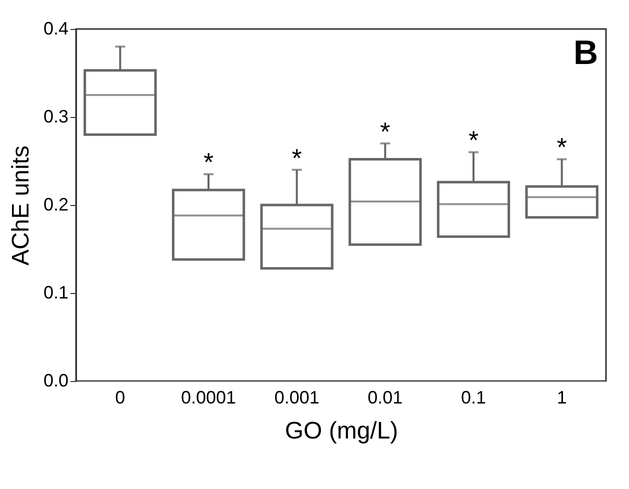  I want to click on annotation: B, so click(585, 53).